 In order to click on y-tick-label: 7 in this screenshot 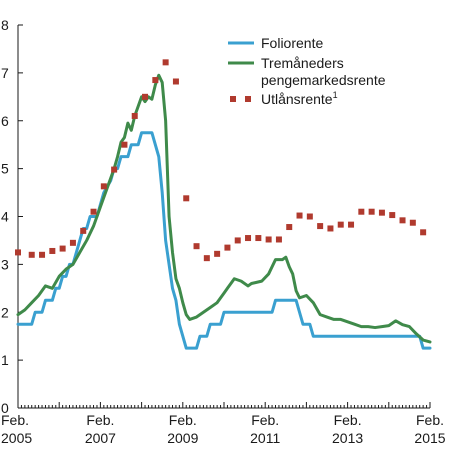, I will do `click(5, 73)`.